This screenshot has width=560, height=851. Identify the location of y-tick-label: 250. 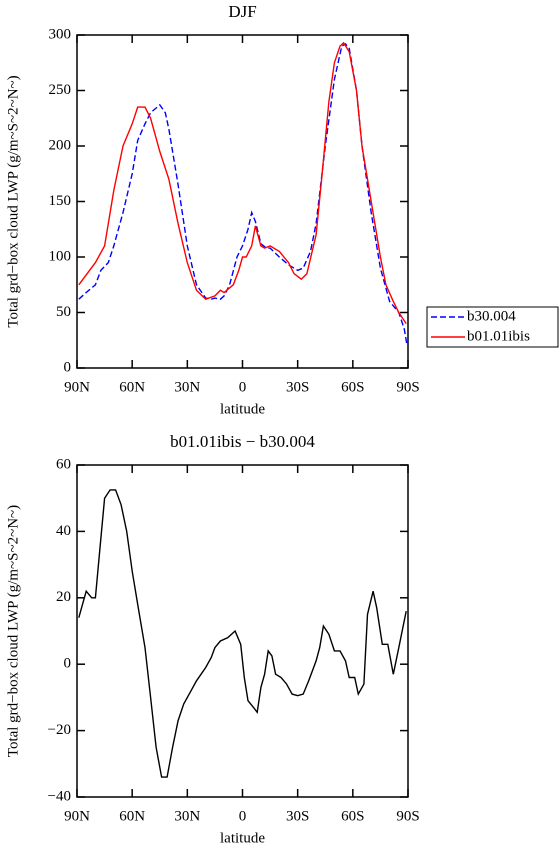
(60, 90).